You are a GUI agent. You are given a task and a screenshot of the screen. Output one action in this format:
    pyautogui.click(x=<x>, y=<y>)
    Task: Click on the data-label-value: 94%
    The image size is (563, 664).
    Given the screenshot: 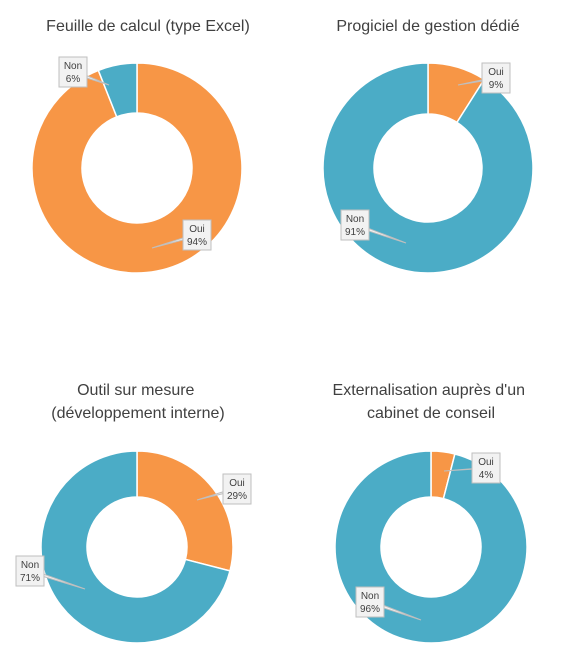 What is the action you would take?
    pyautogui.click(x=197, y=242)
    